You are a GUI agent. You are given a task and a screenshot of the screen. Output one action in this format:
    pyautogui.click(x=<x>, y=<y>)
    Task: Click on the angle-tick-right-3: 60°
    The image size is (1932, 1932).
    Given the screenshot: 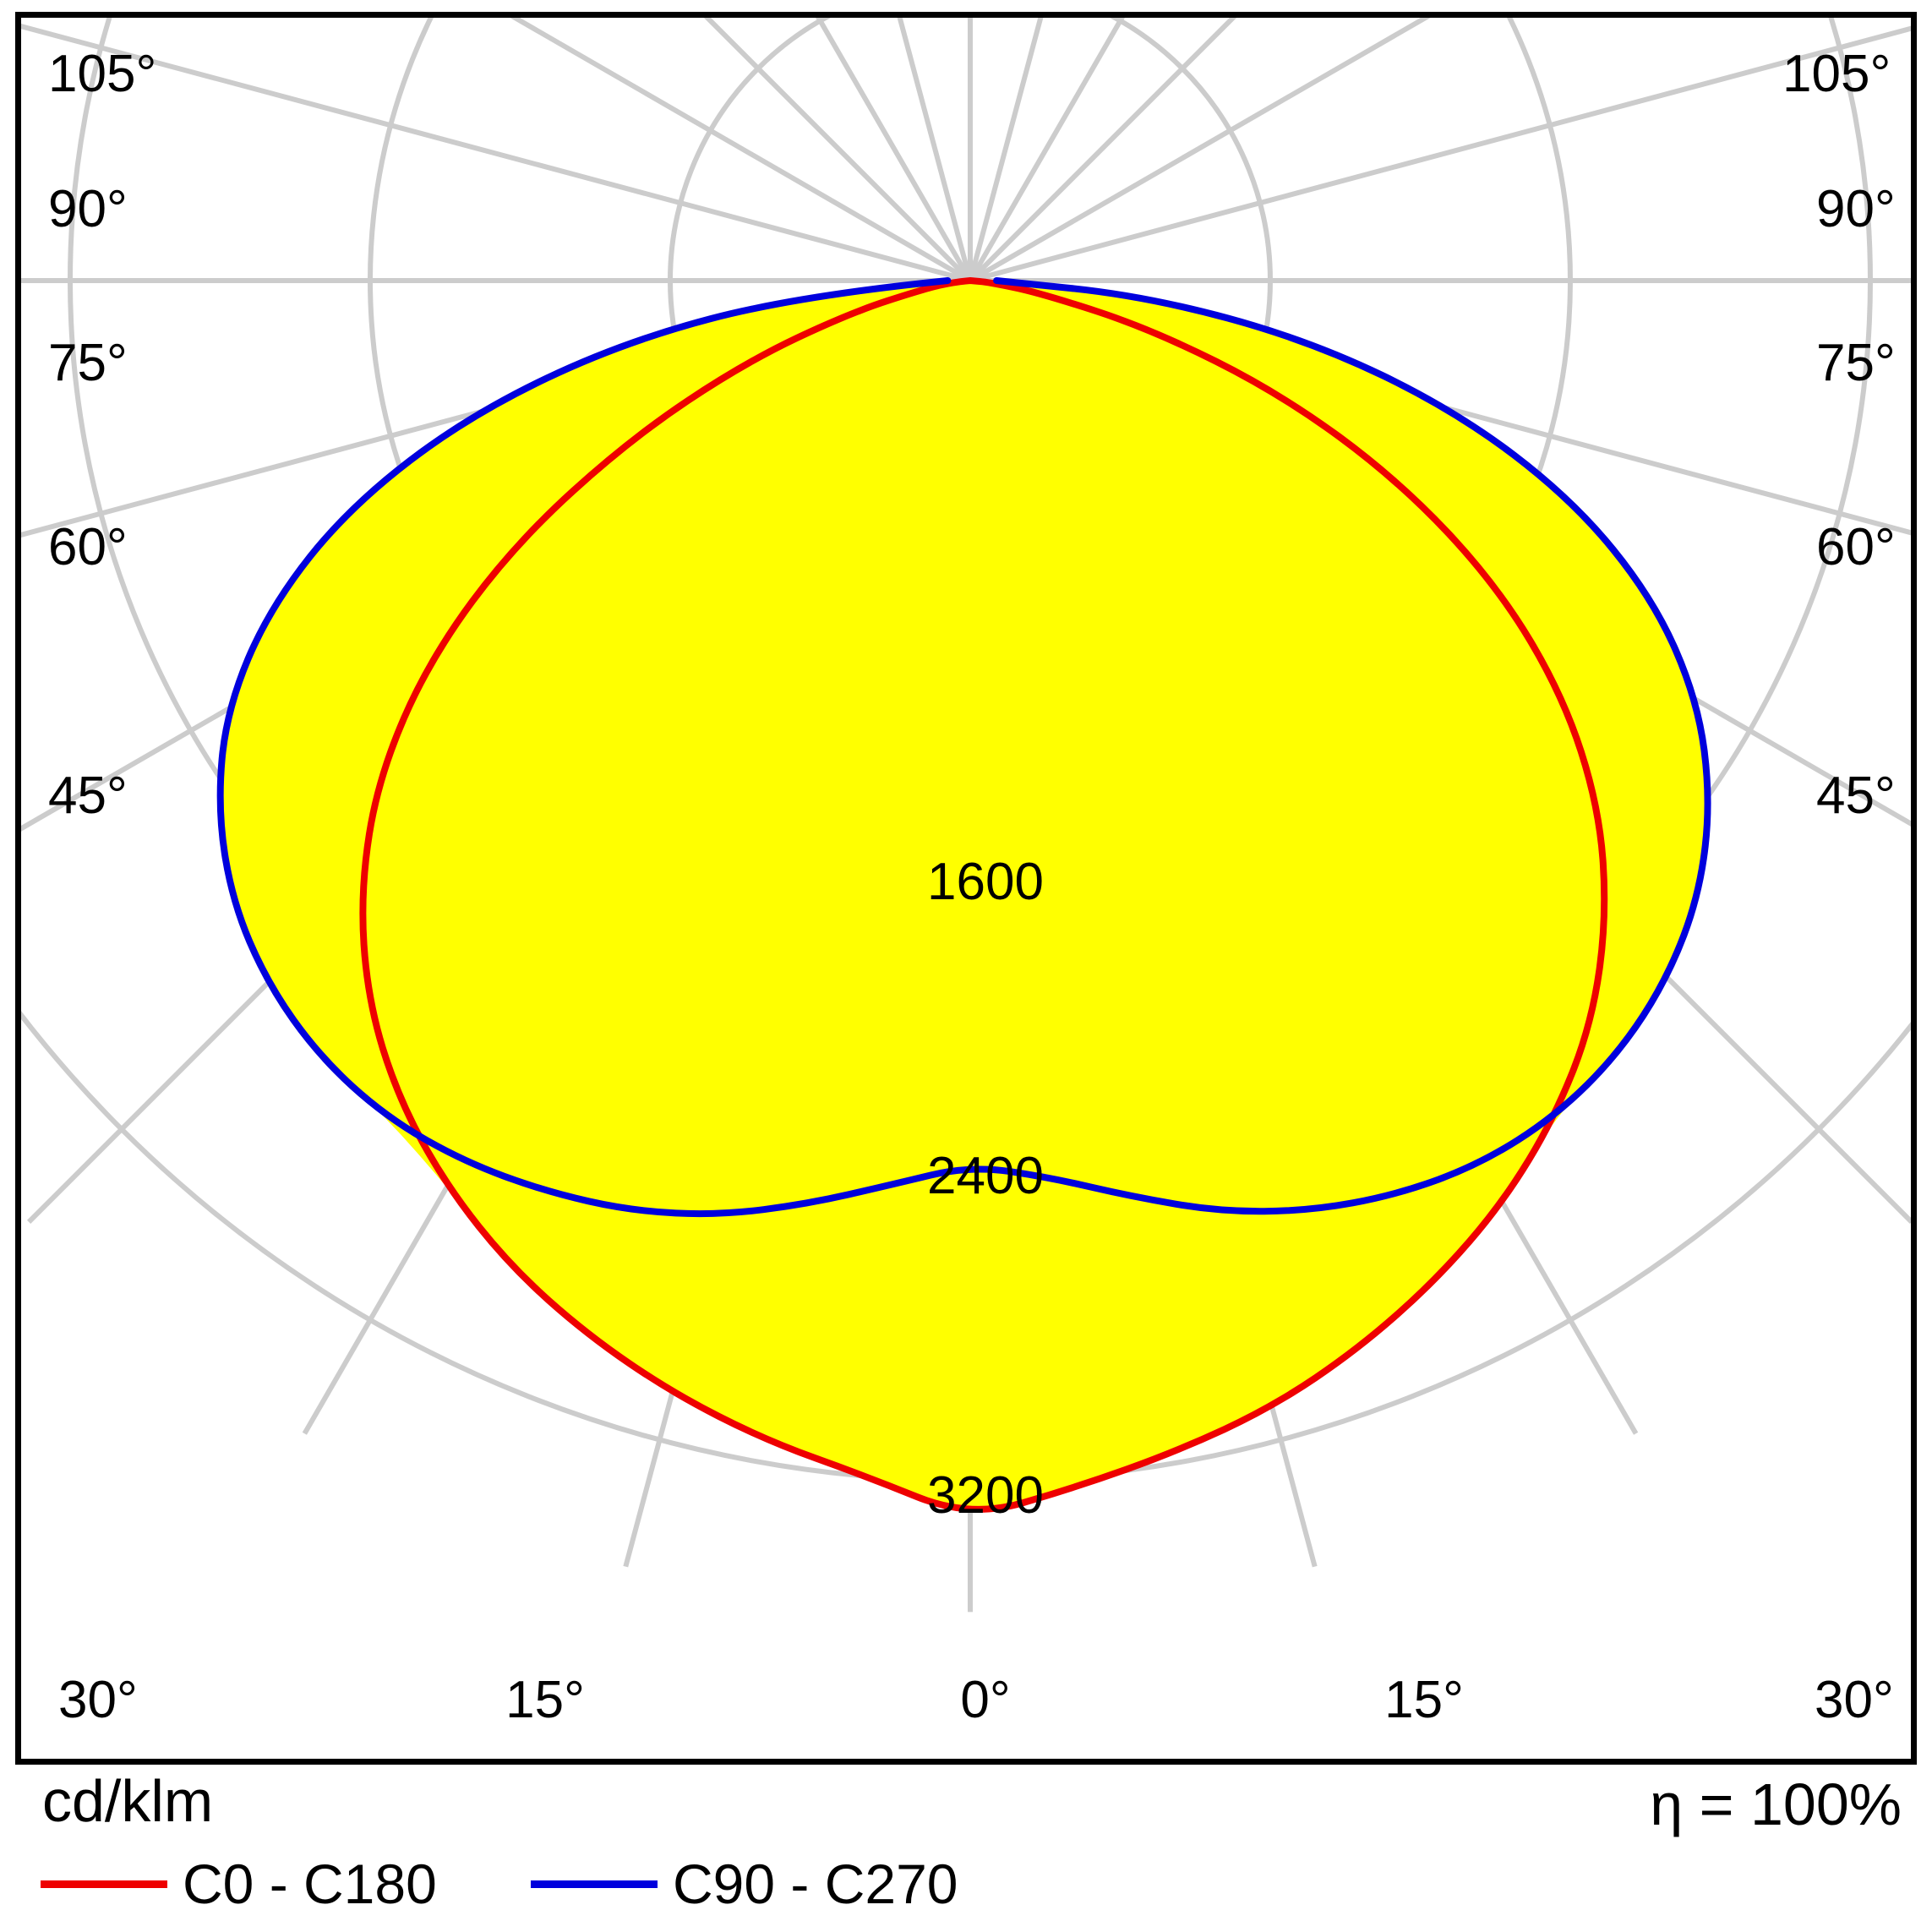 What is the action you would take?
    pyautogui.click(x=1856, y=547)
    